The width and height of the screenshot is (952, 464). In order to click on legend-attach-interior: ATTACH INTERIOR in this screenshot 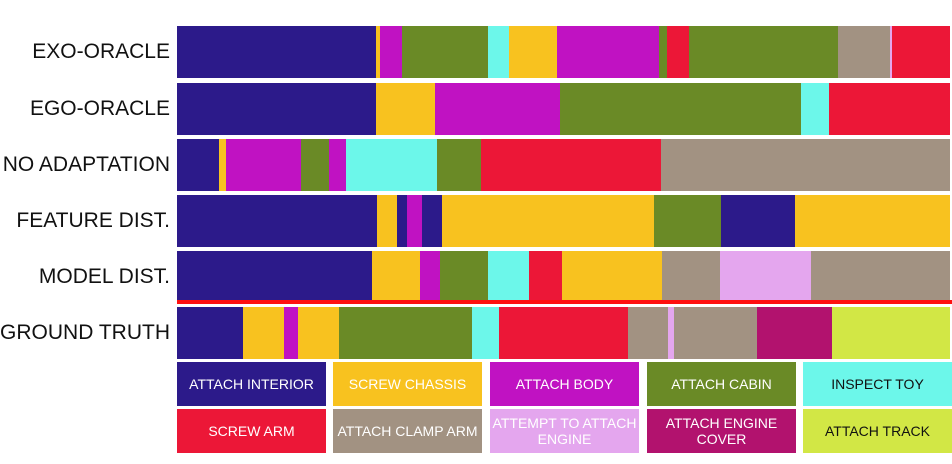, I will do `click(251, 384)`.